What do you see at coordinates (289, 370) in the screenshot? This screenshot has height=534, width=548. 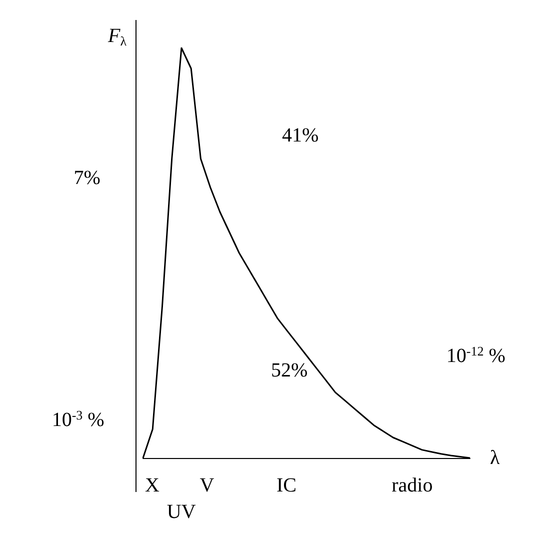 I see `annotation: 52%` at bounding box center [289, 370].